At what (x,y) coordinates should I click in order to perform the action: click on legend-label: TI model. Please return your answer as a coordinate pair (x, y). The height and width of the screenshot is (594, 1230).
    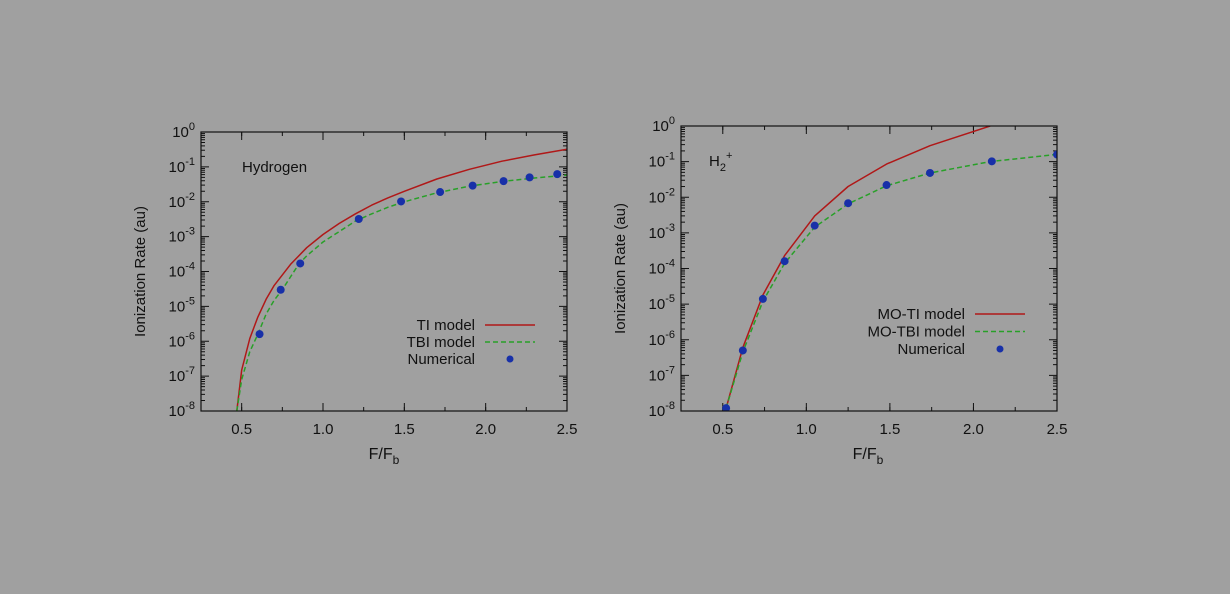
    Looking at the image, I should click on (446, 325).